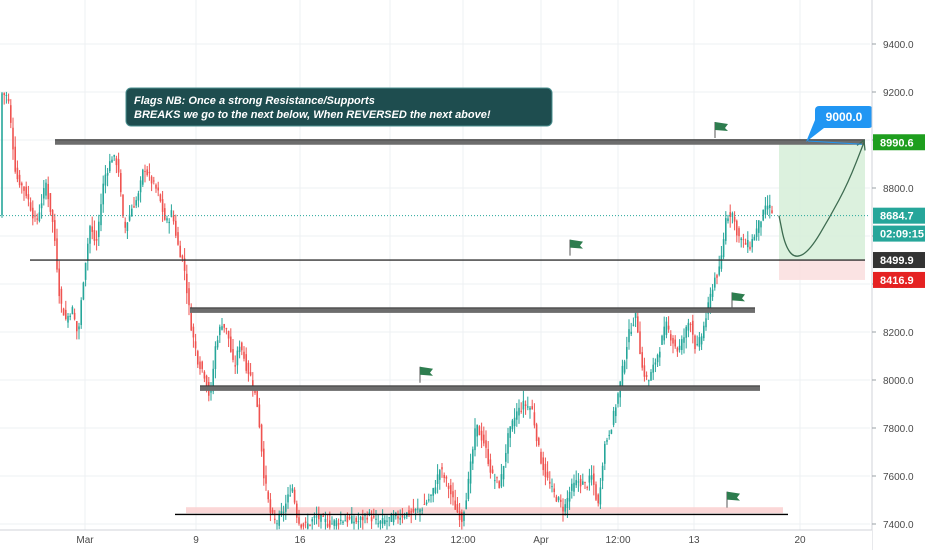 This screenshot has height=550, width=932. I want to click on projection-curve, so click(821, 199).